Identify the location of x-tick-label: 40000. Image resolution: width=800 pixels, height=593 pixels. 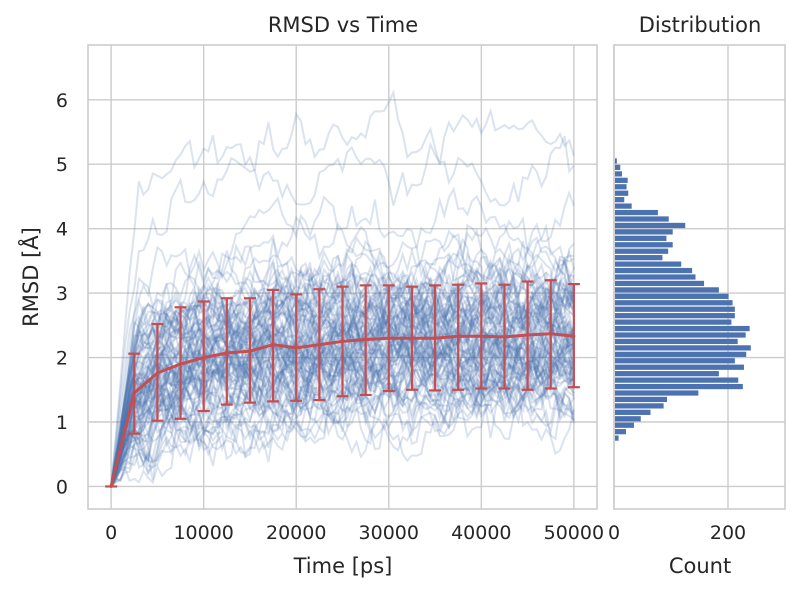
(481, 533).